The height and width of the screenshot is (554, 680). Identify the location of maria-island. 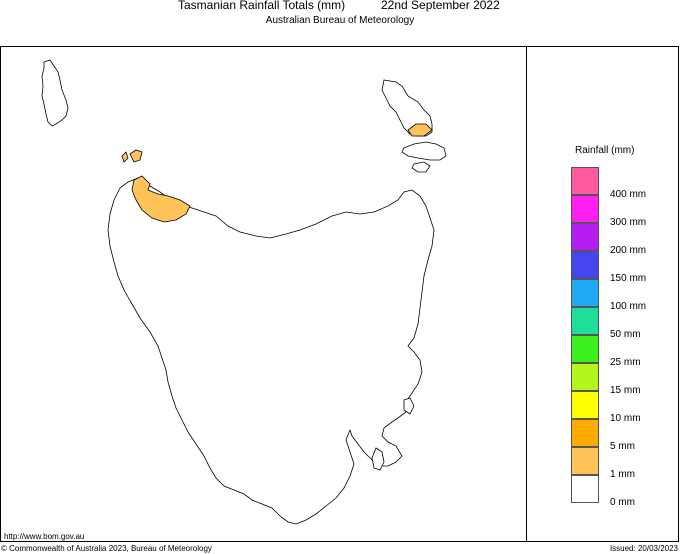
(409, 406).